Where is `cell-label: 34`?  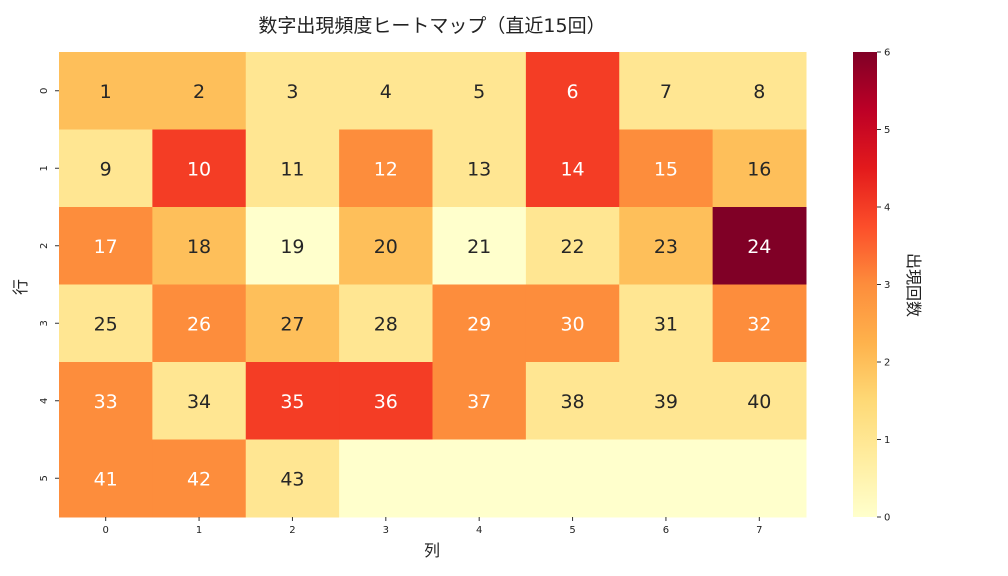 cell-label: 34 is located at coordinates (199, 402).